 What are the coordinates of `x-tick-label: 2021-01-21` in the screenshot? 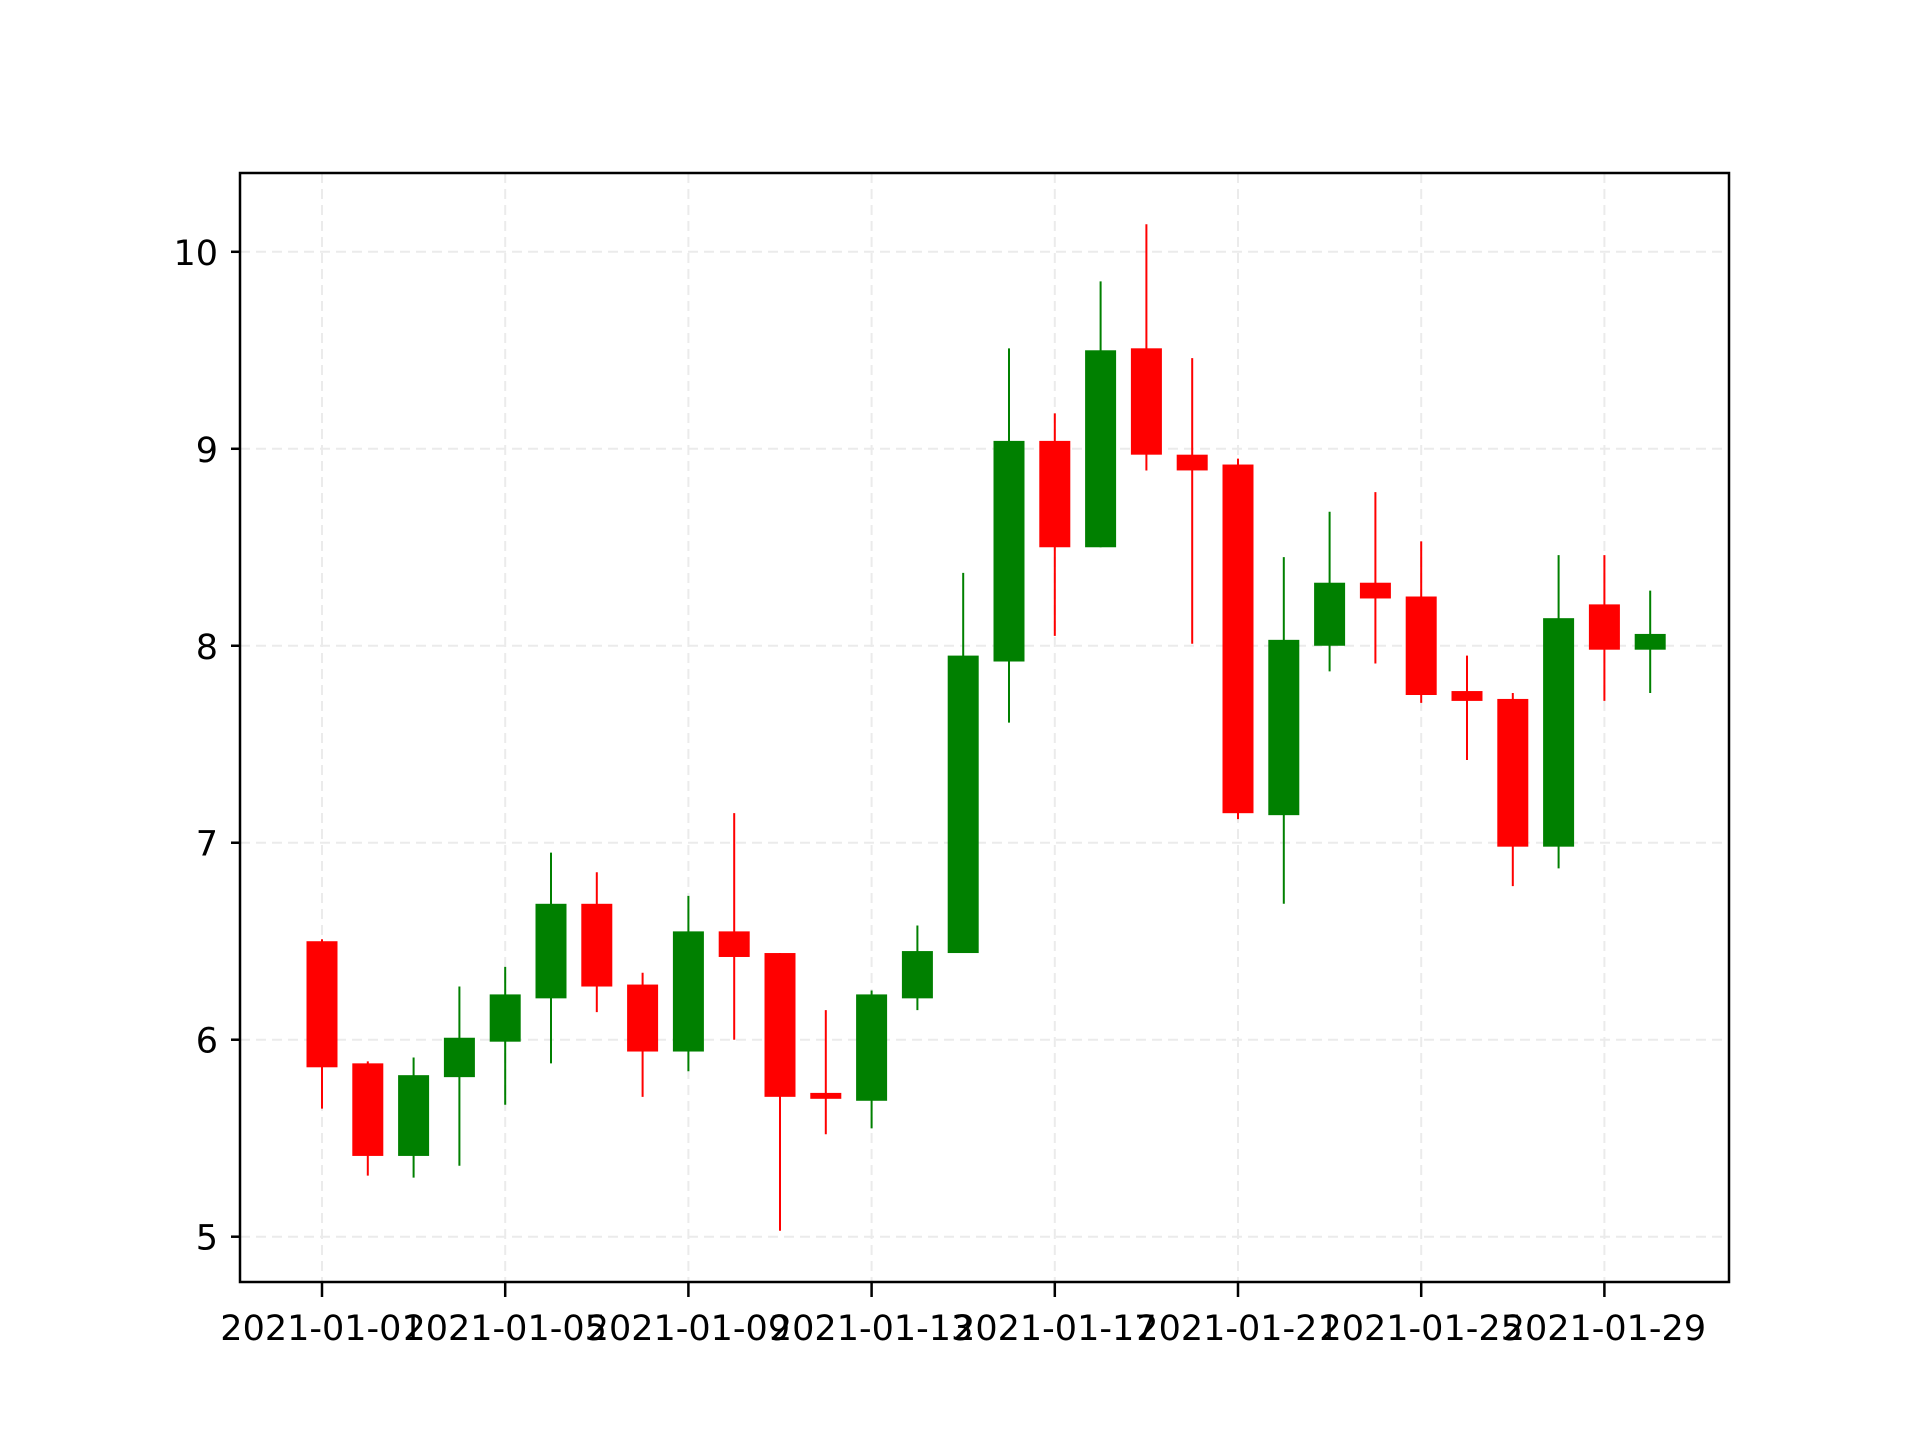 It's located at (1237, 1329).